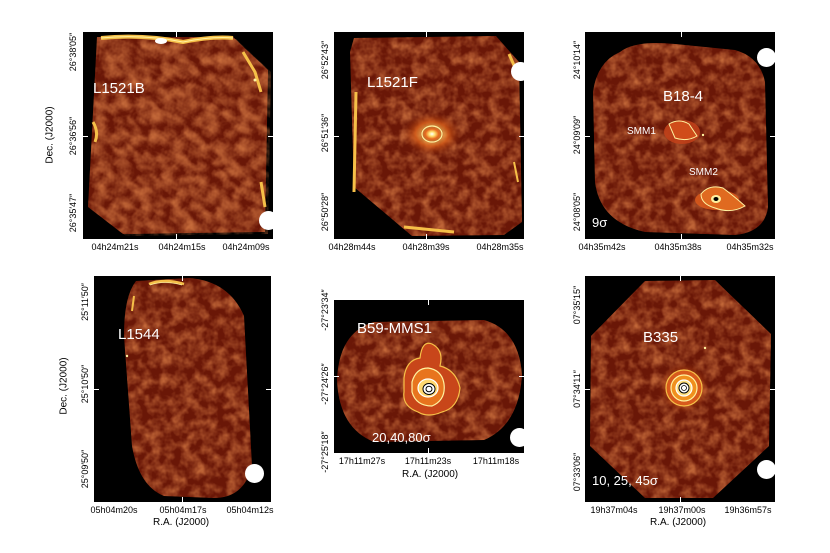 This screenshot has width=830, height=553. I want to click on contour-level-note: 20,40,80σ, so click(401, 437).